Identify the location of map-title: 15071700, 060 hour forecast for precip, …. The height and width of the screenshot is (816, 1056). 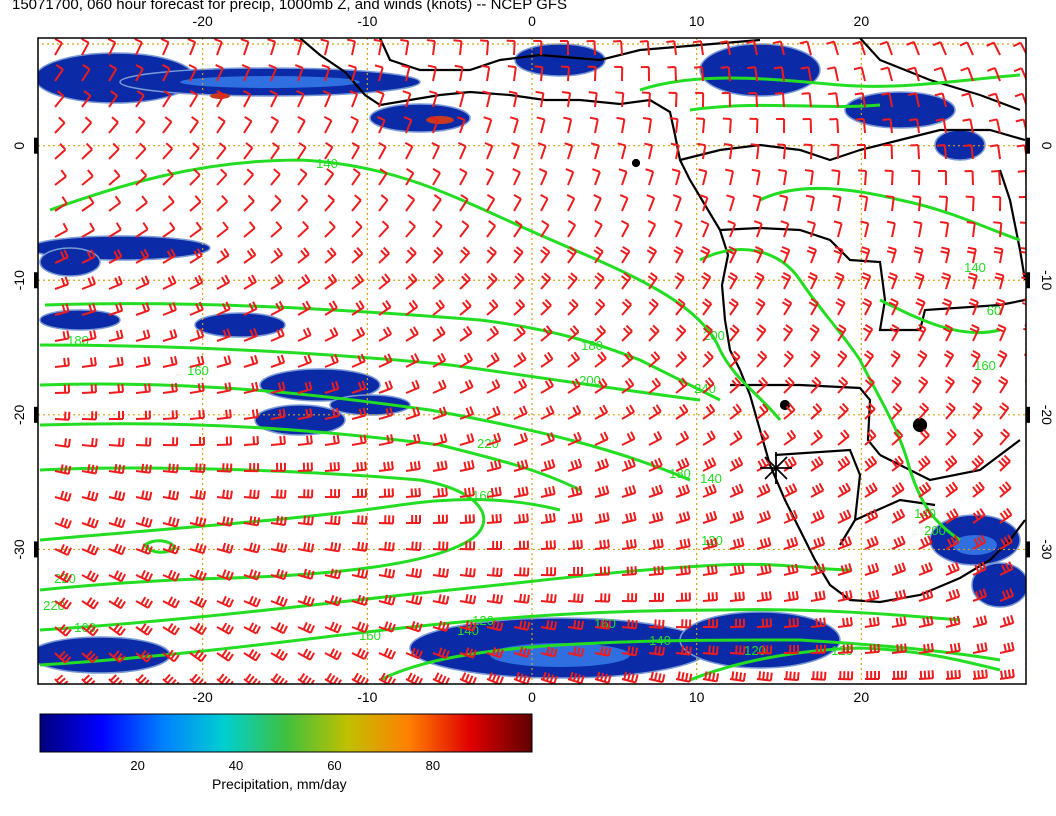
(289, 6).